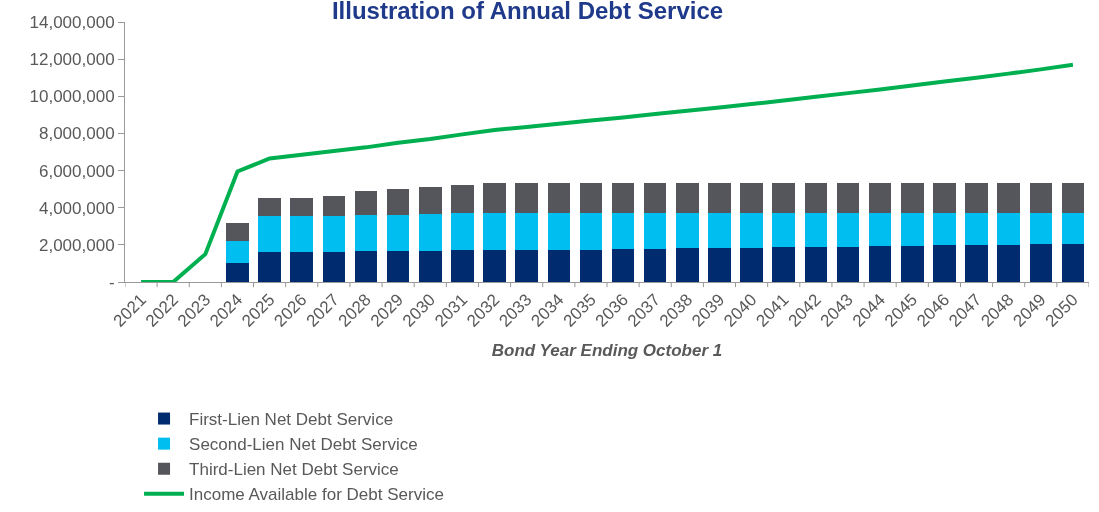 This screenshot has width=1099, height=512. I want to click on y-tick-label: 8,000,000, so click(76, 134).